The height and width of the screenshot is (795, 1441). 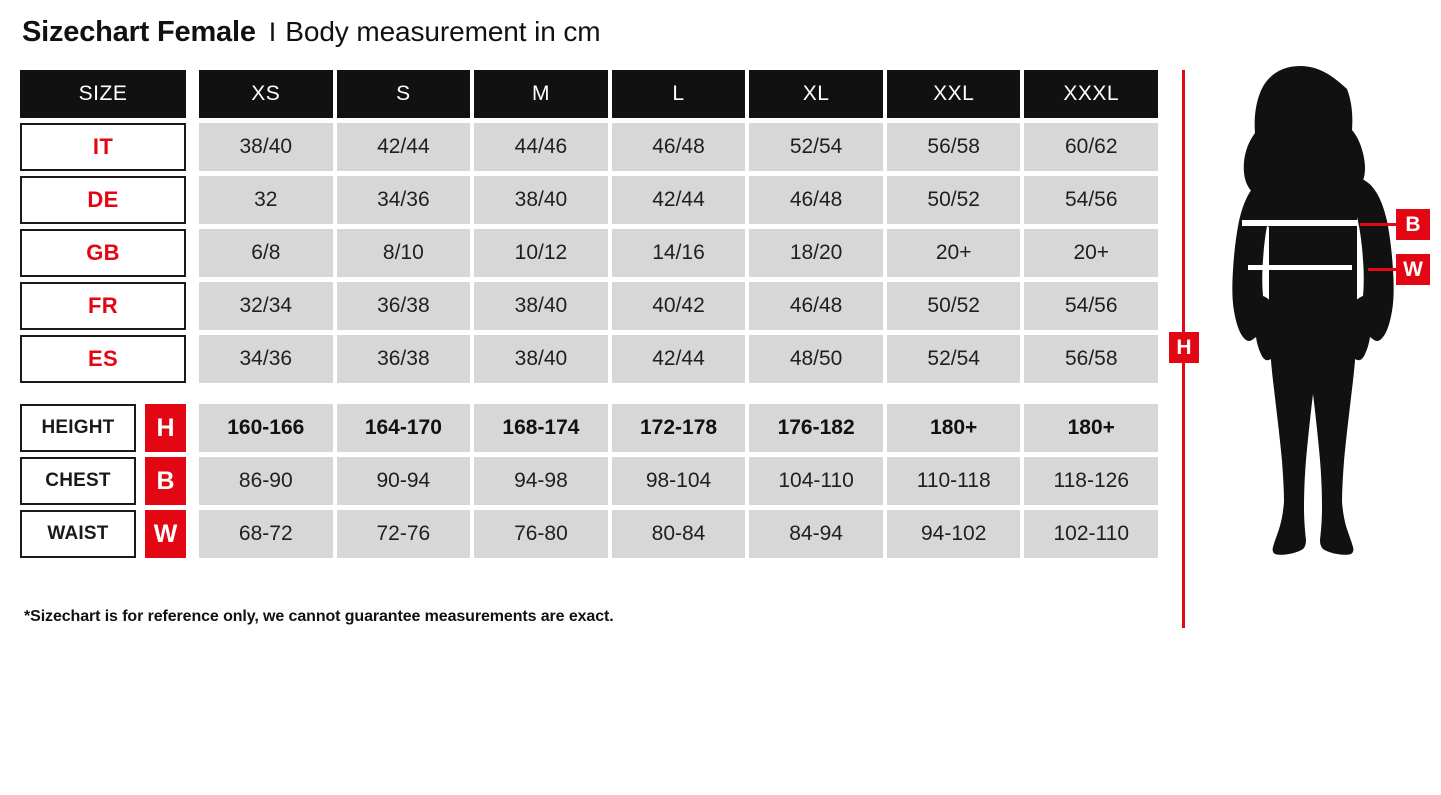 I want to click on header-cell-xxxl: XXXL, so click(x=1091, y=94).